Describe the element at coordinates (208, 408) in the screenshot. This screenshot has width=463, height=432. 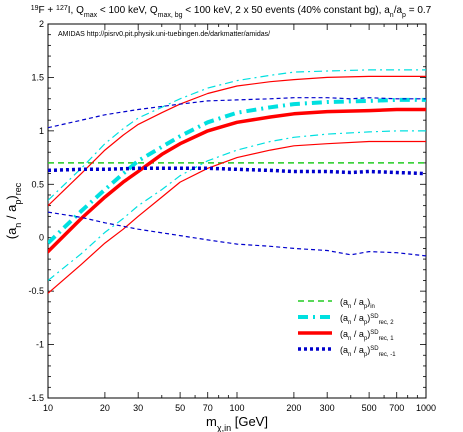
I see `x-tick-label: 70` at that location.